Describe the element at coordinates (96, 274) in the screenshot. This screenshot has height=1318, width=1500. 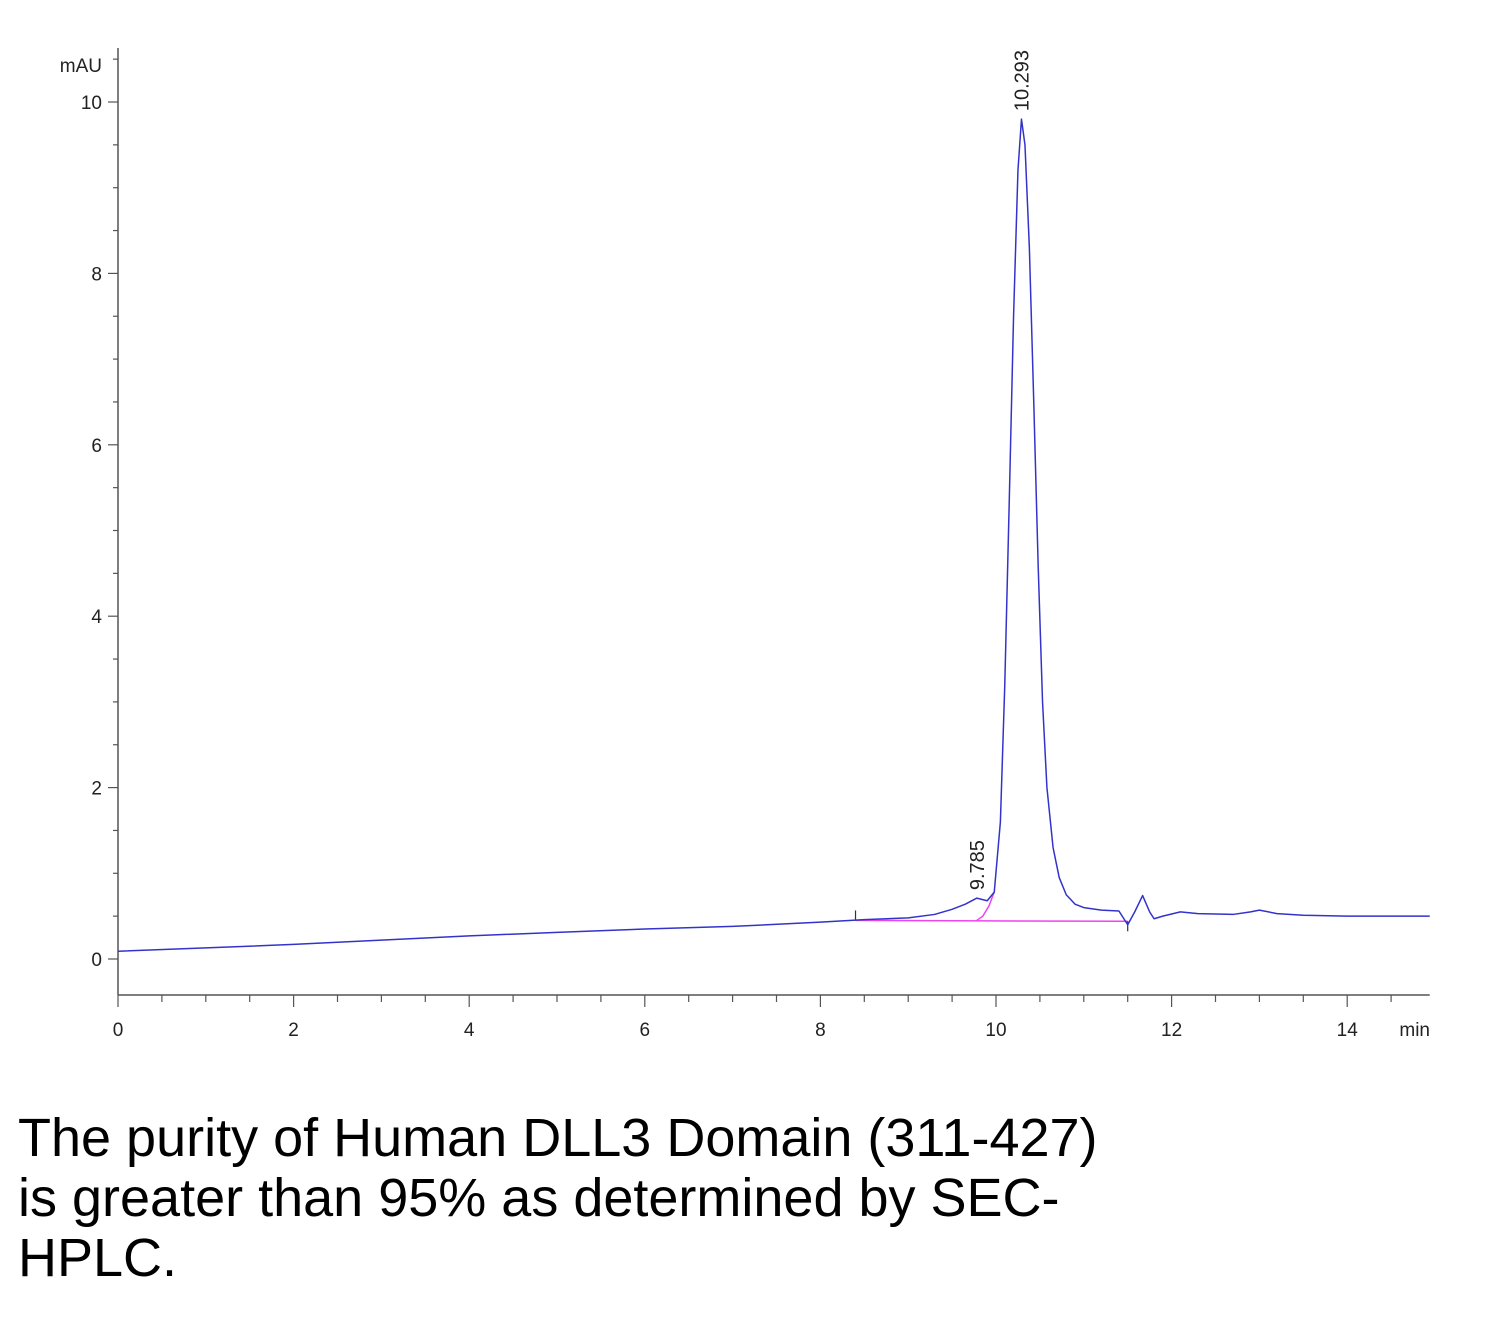
I see `y-tick-label: 8` at that location.